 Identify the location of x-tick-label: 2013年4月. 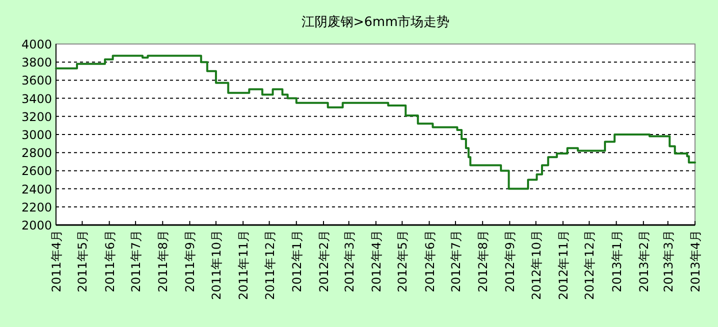
(695, 261).